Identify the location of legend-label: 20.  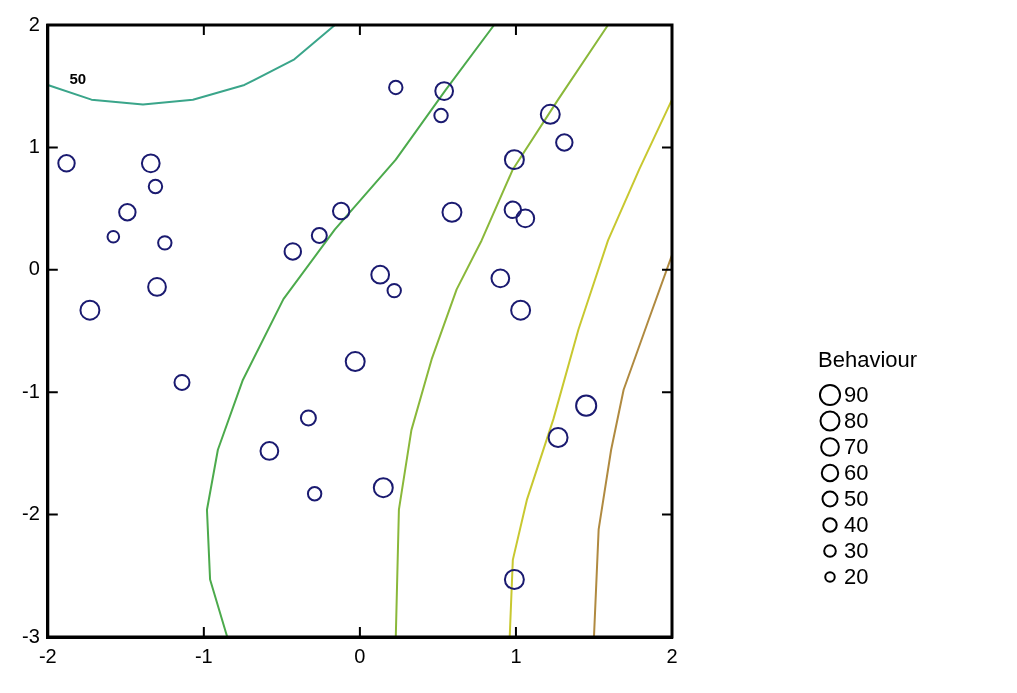
(856, 577).